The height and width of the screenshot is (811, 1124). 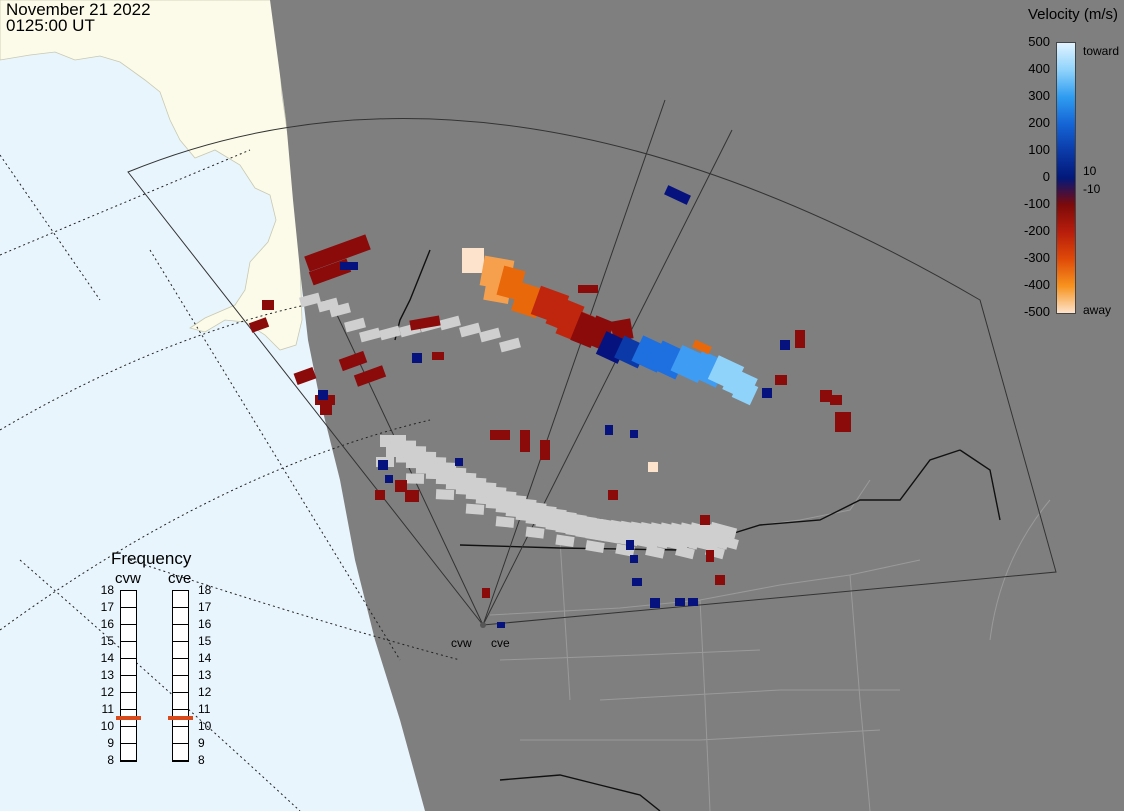 I want to click on frequency-scale-label: 11, so click(x=107, y=709).